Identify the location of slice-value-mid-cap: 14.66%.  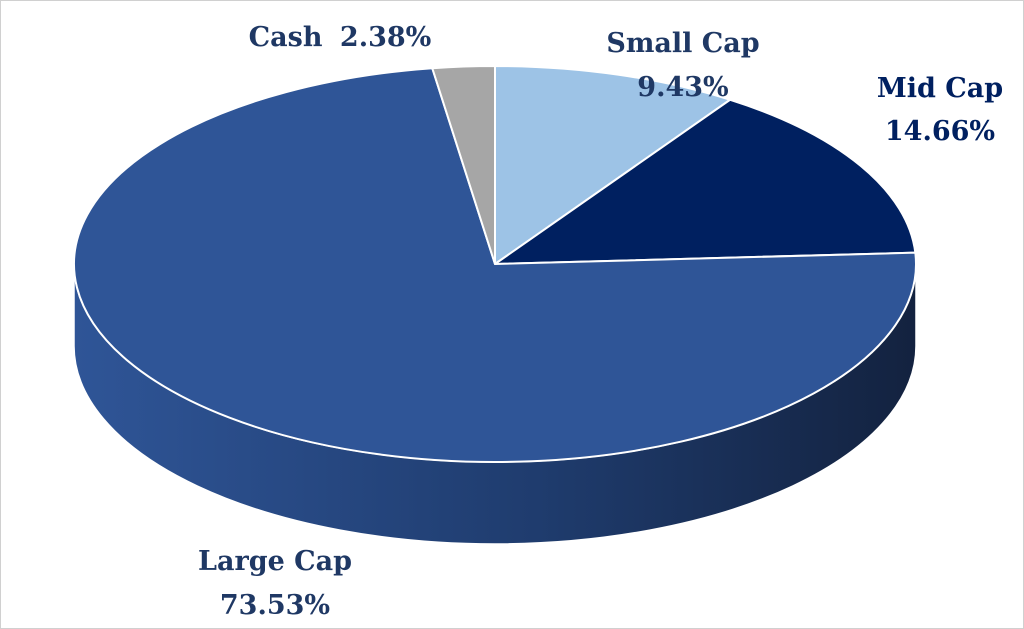
(940, 131).